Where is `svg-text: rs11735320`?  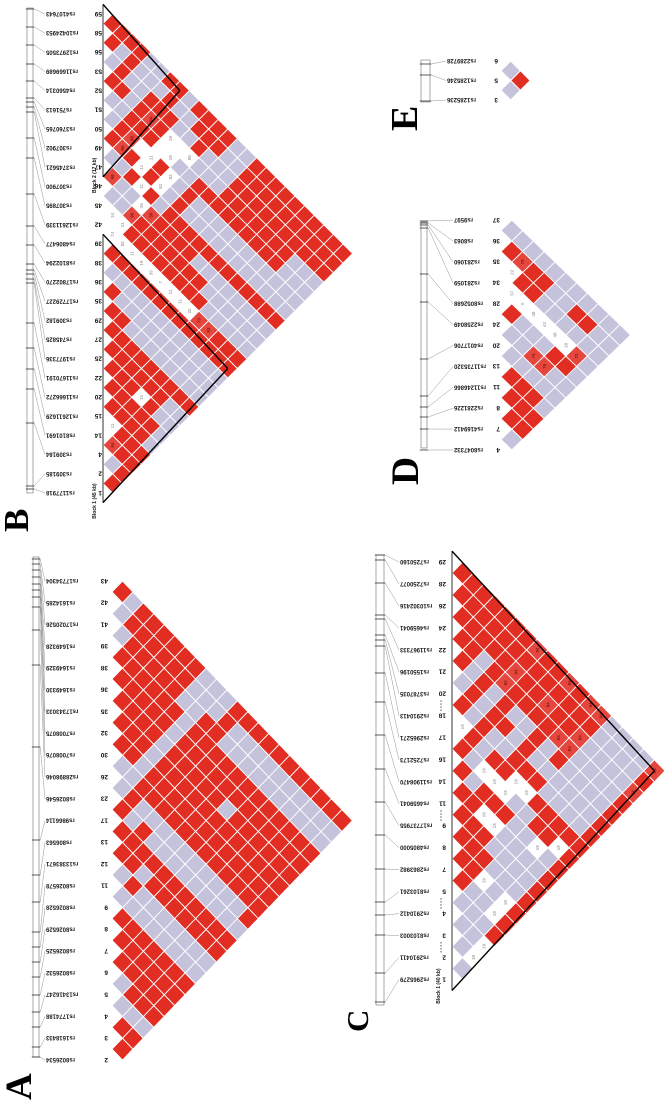
svg-text: rs11735320 is located at coordinates (469, 365).